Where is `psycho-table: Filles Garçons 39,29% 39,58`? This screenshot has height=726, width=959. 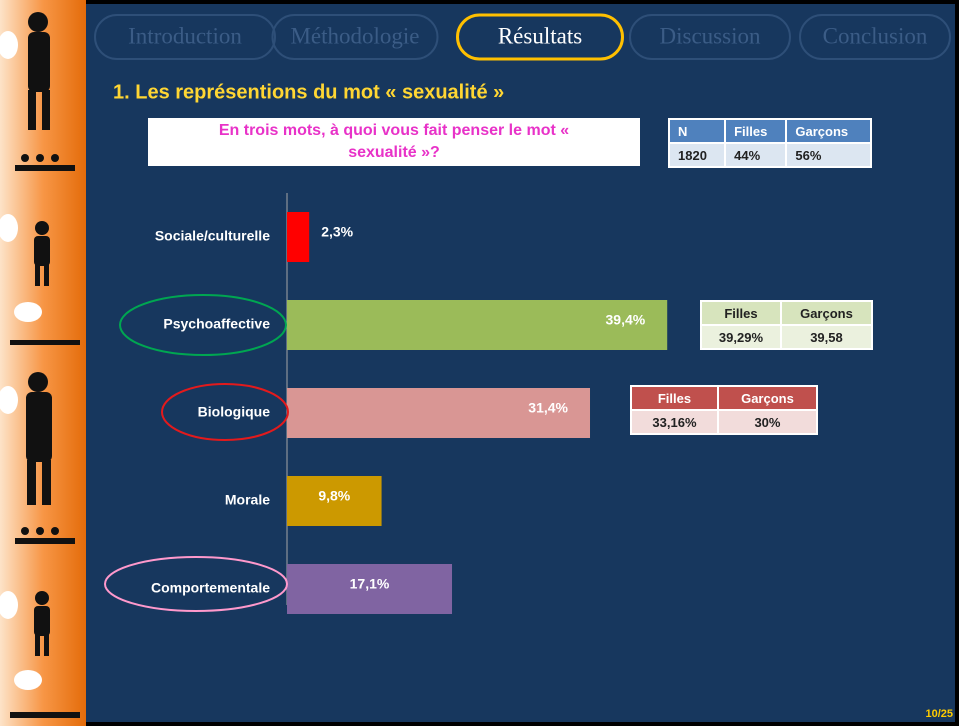 psycho-table: Filles Garçons 39,29% 39,58 is located at coordinates (787, 325).